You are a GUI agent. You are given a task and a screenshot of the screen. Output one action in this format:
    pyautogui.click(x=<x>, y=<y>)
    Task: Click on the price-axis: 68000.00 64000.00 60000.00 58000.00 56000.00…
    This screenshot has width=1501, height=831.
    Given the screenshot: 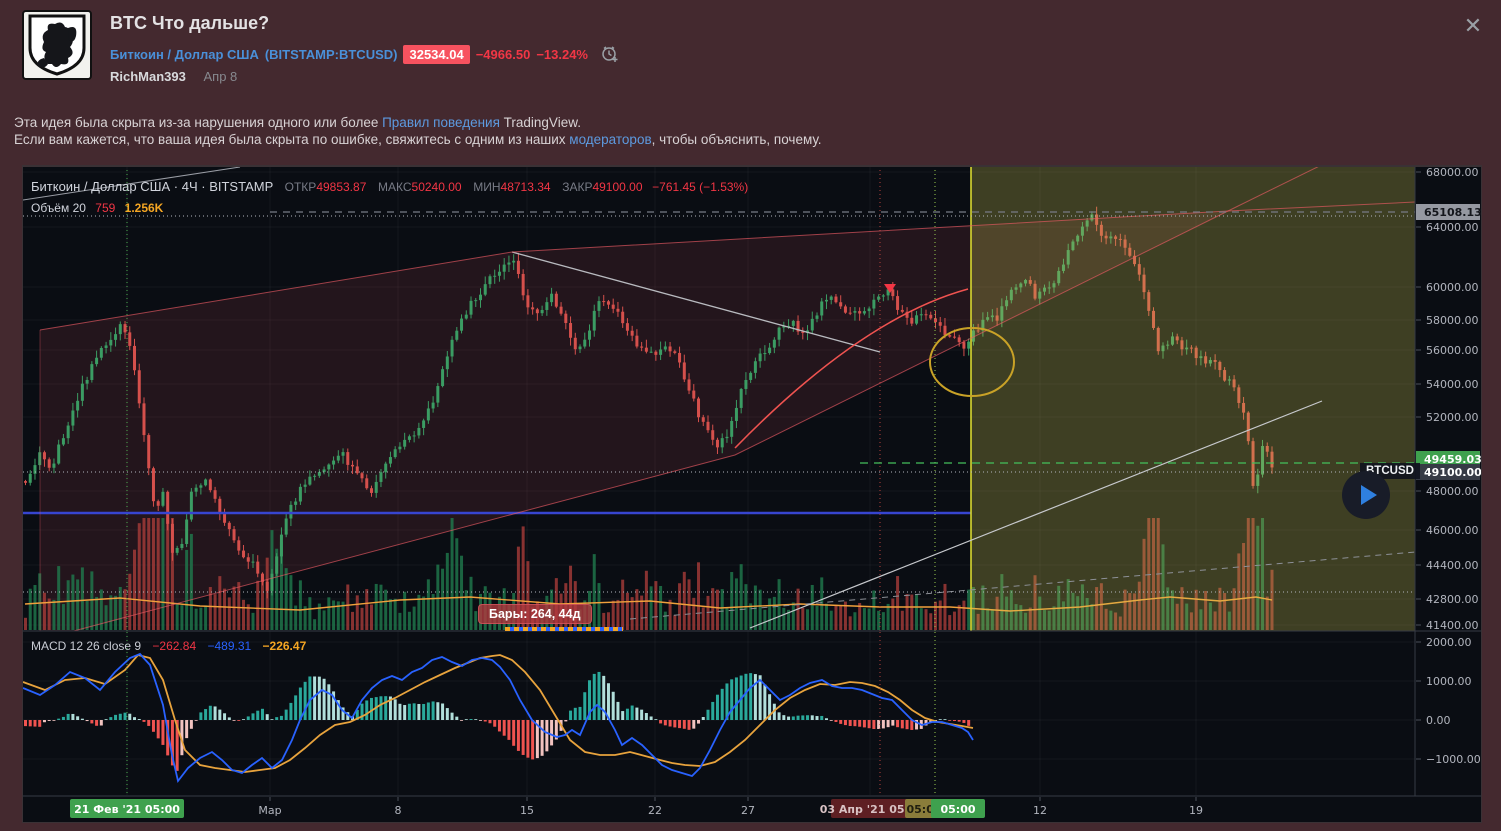 What is the action you would take?
    pyautogui.click(x=1448, y=399)
    